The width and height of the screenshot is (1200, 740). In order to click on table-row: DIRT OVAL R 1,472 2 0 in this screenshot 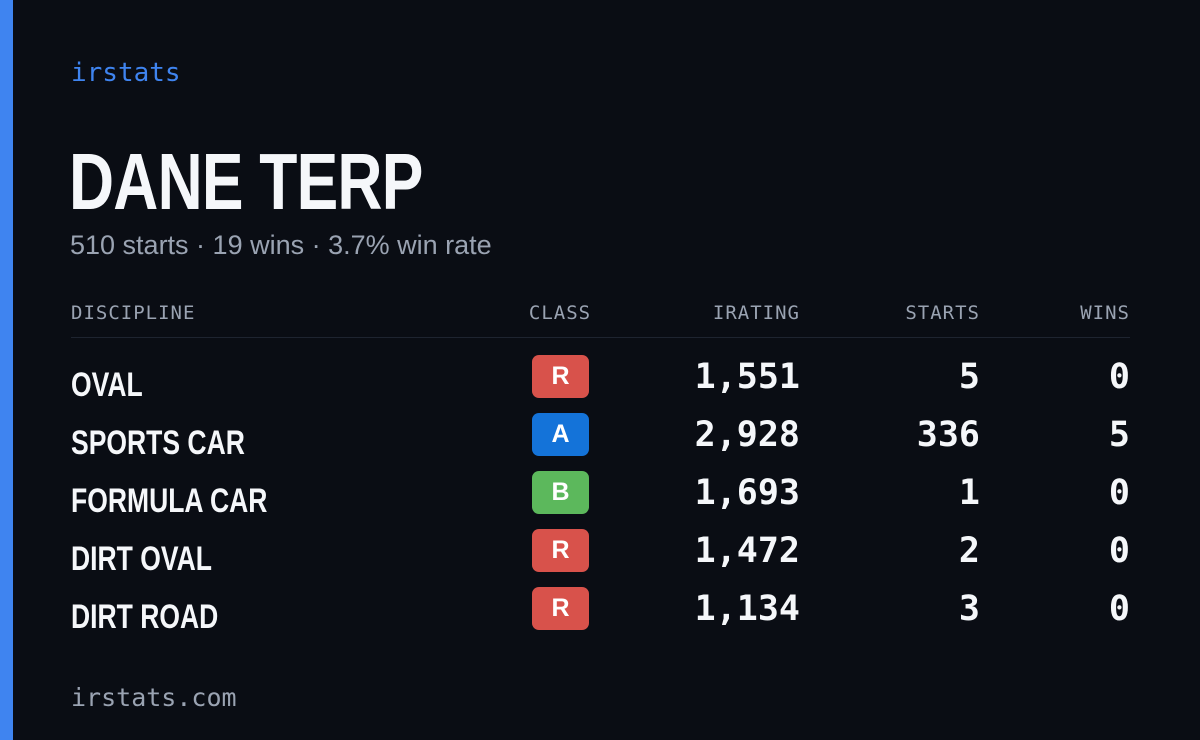, I will do `click(600, 555)`.